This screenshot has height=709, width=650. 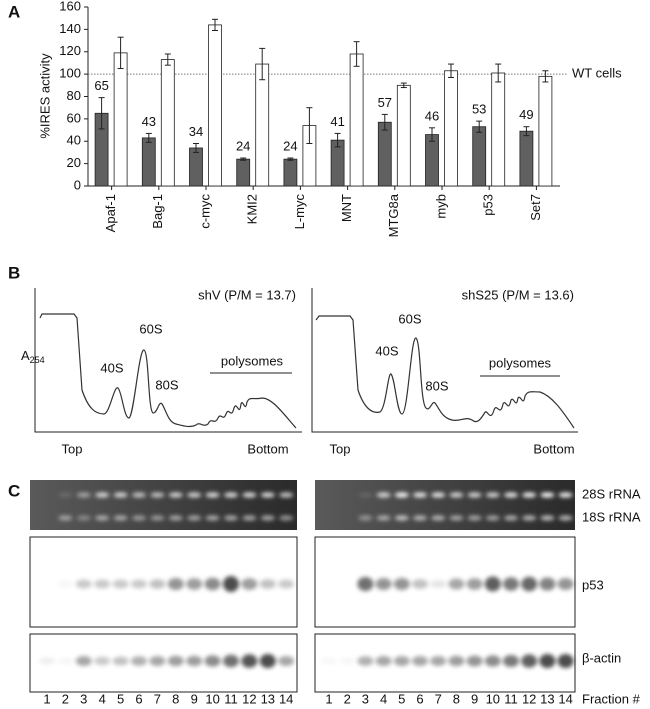 What do you see at coordinates (520, 362) in the screenshot?
I see `polysome-label: polysomes` at bounding box center [520, 362].